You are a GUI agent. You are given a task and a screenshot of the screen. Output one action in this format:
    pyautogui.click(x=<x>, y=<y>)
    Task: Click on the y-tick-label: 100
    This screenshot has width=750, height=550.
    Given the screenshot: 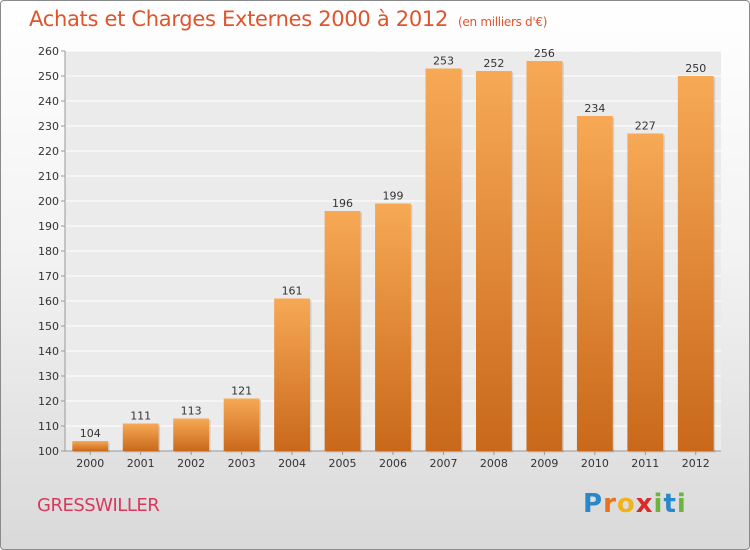 What is the action you would take?
    pyautogui.click(x=48, y=451)
    